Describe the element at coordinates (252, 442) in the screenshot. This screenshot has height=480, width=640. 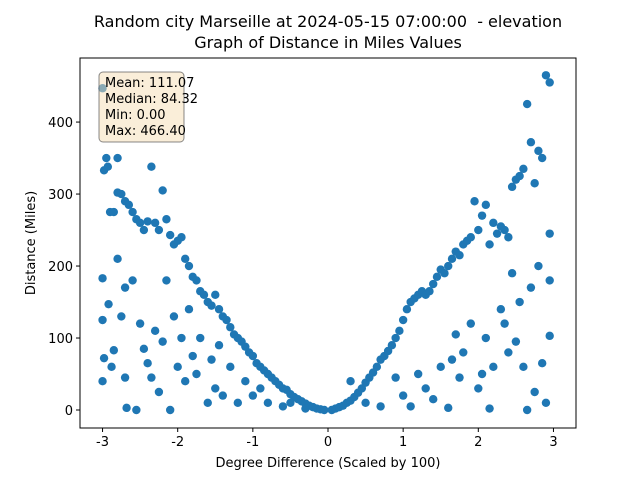
I see `x-tick-label: -1` at that location.